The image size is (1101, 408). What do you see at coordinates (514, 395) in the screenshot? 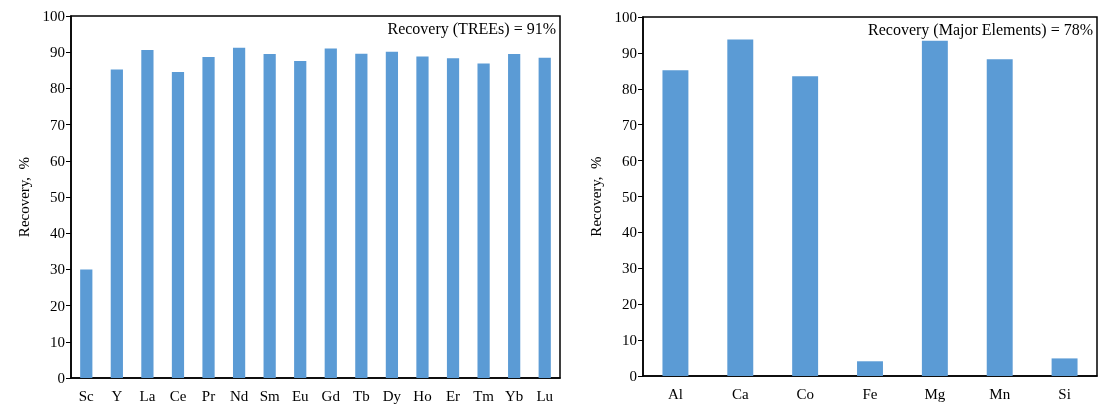
I see `x-tick-label: Yb` at bounding box center [514, 395].